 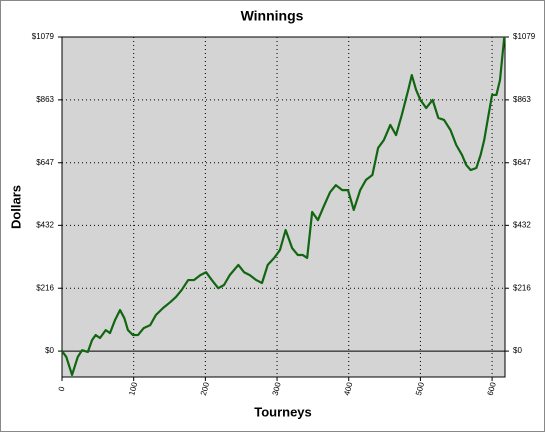 I want to click on x-tick-label: 100, so click(x=133, y=389).